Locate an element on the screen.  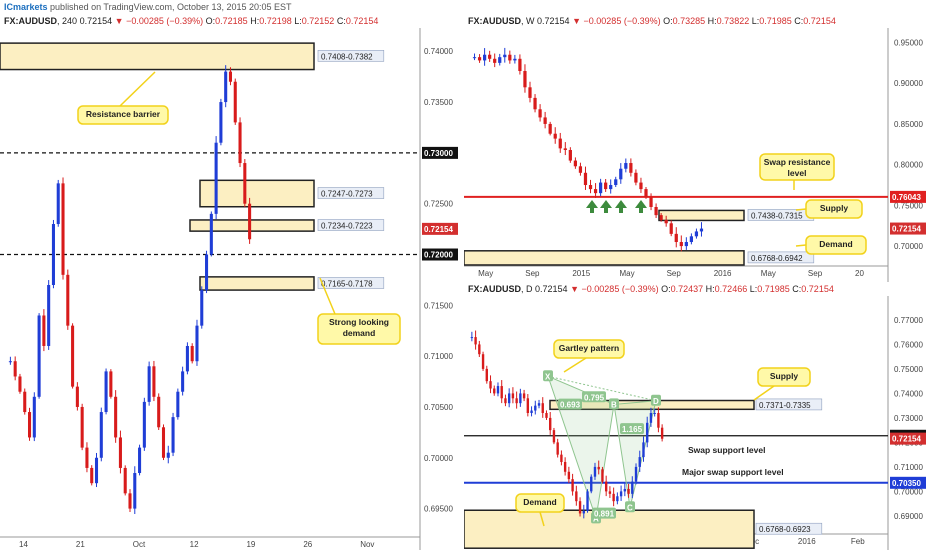
h4-callout-text: Resistance barrier is located at coordinates (123, 114).